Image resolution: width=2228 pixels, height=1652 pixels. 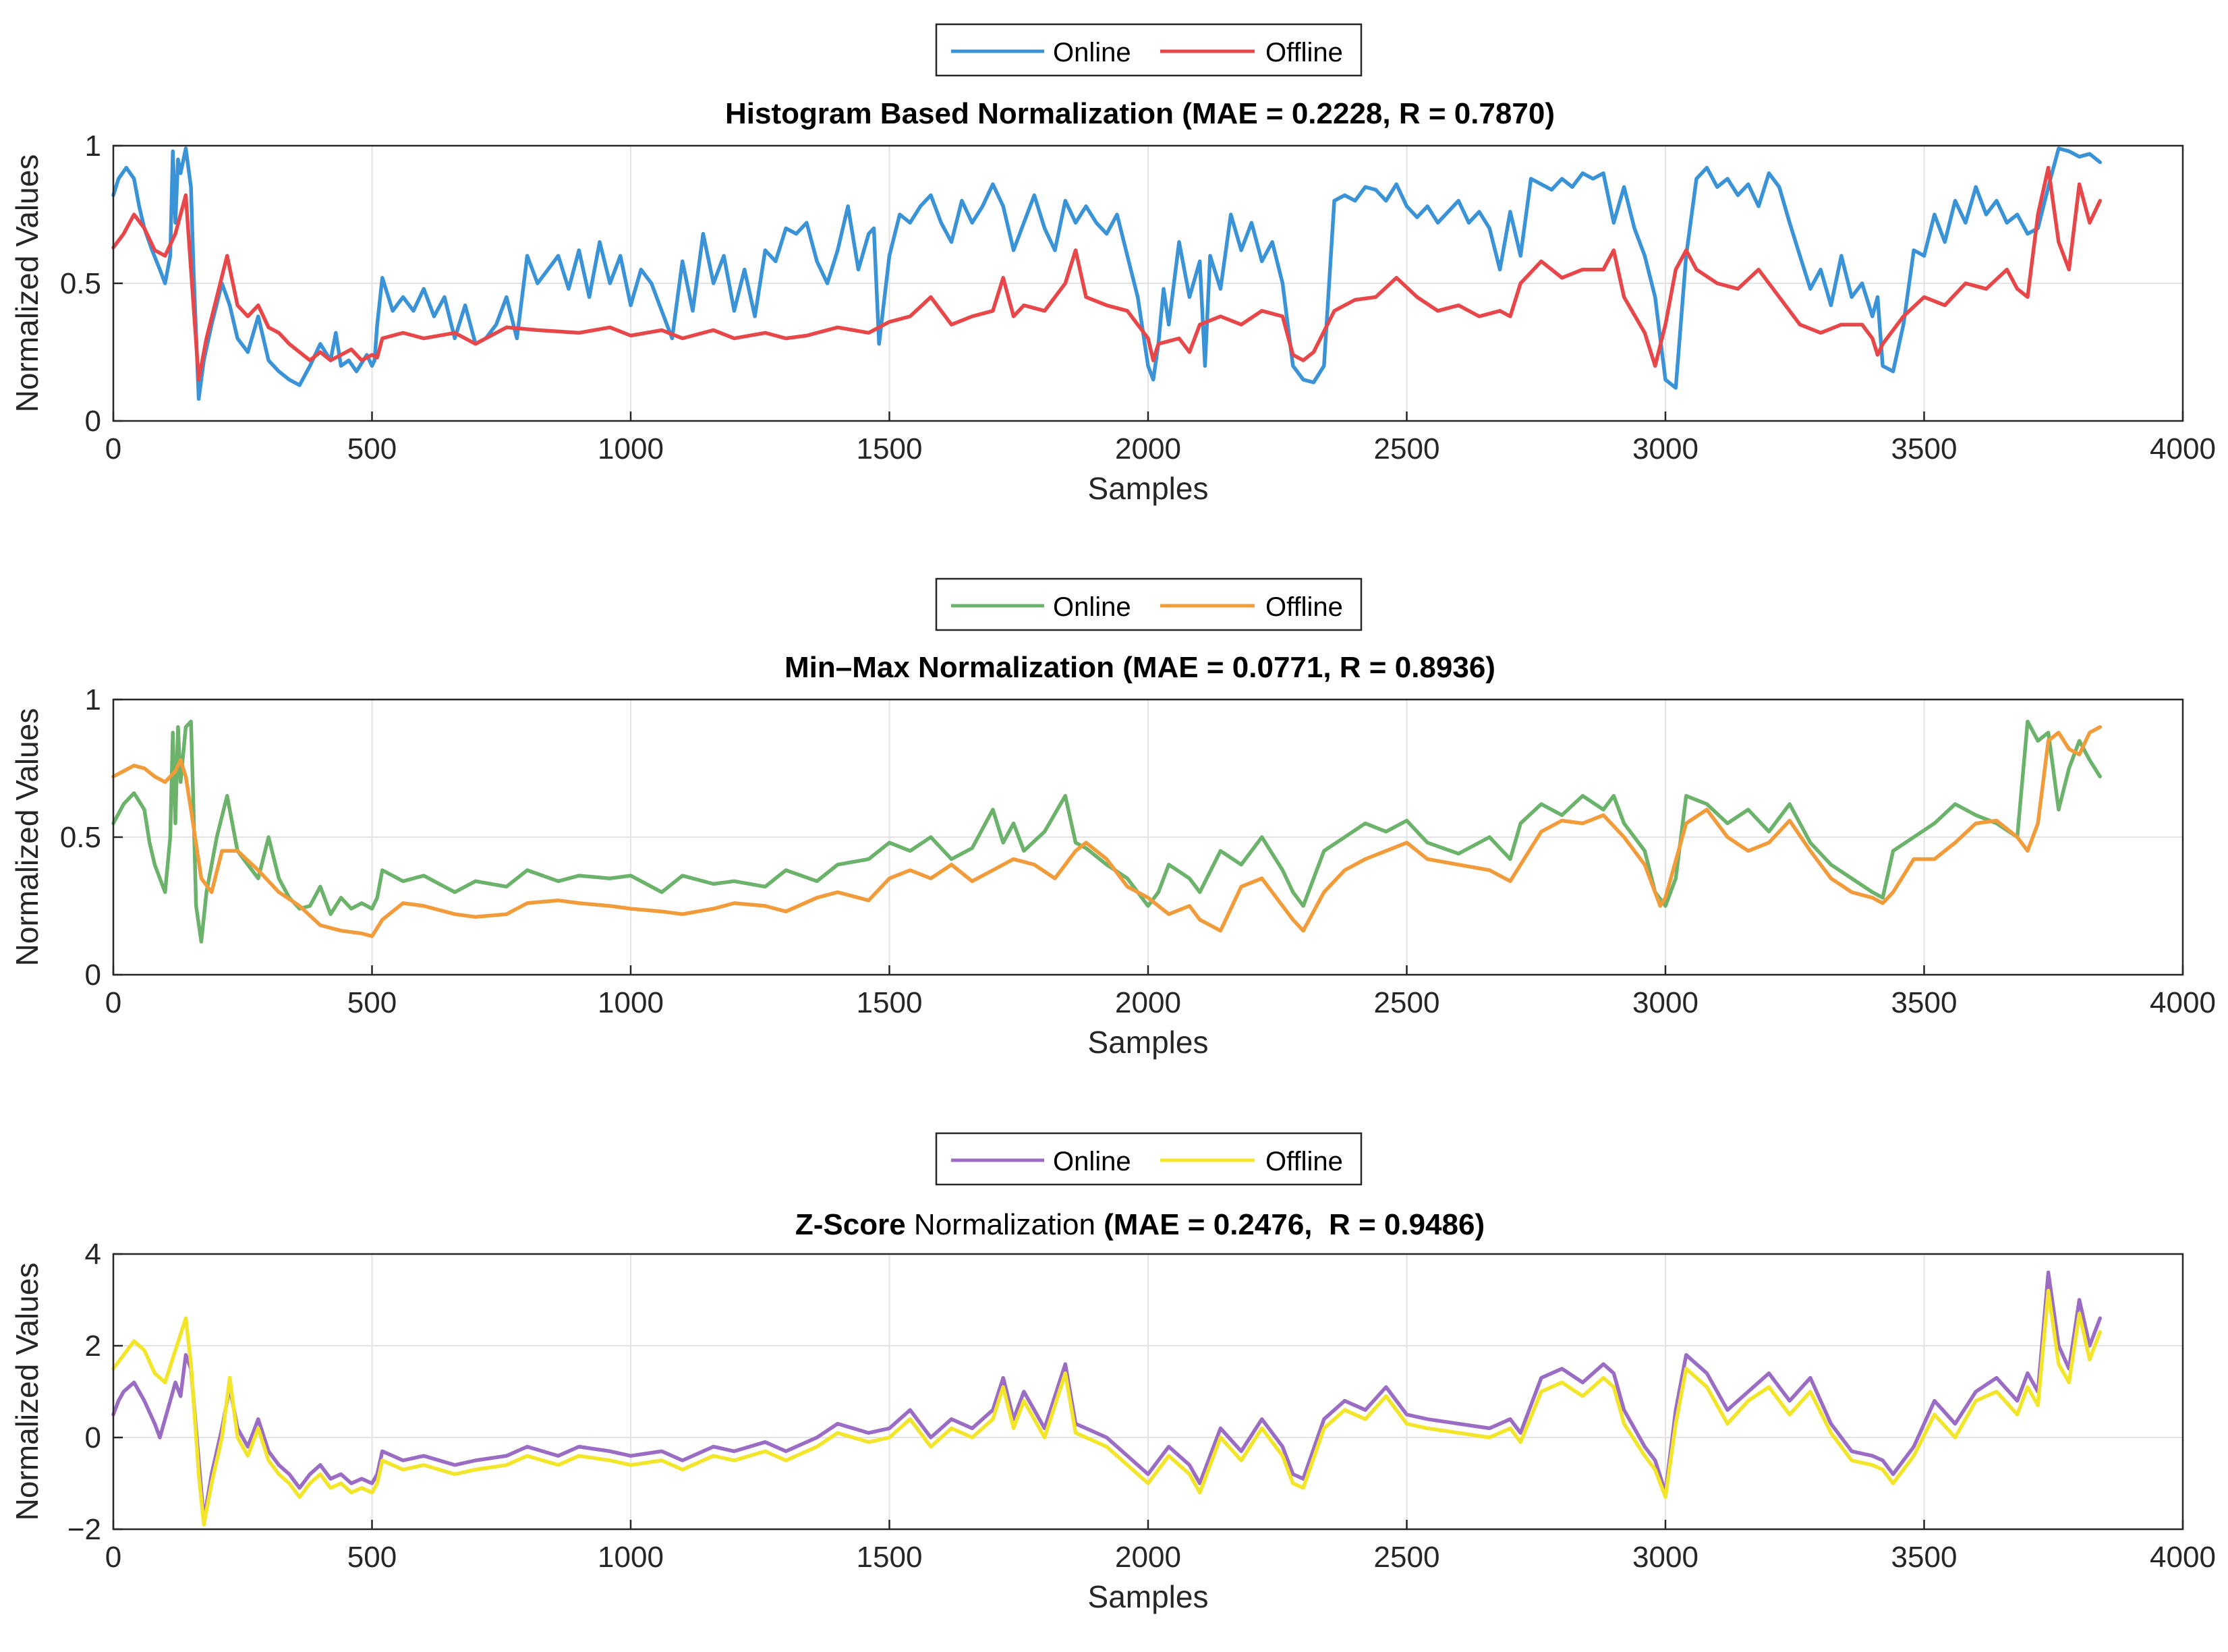 I want to click on title-lead: Min–Max Normalization, so click(x=949, y=667).